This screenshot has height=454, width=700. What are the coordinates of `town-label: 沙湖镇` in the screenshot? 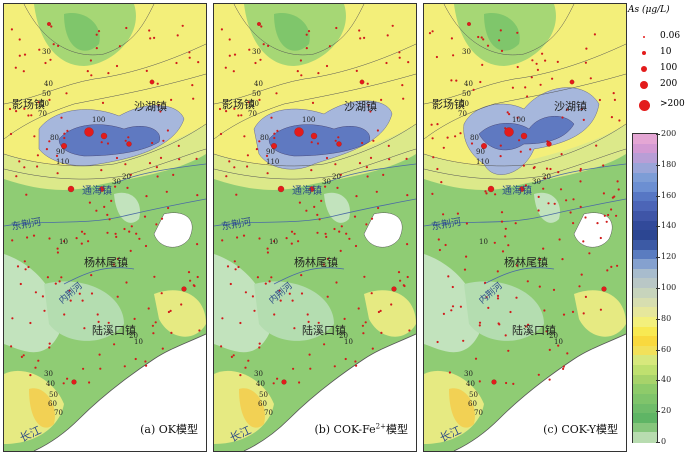 It's located at (150, 106).